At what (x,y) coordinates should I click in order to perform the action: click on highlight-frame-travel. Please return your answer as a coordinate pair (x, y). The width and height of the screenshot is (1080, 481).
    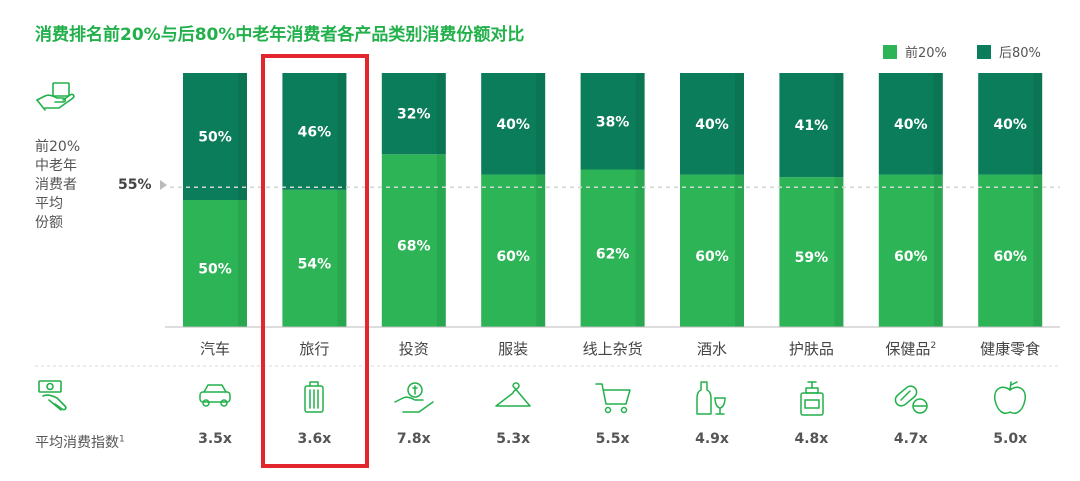
    Looking at the image, I should click on (315, 261).